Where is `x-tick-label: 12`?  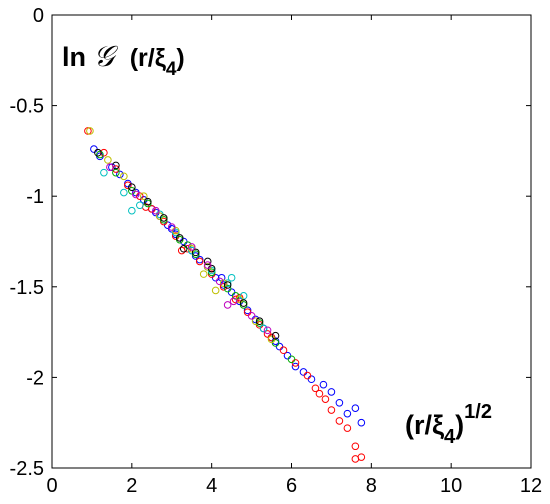 x-tick-label: 12 is located at coordinates (531, 486).